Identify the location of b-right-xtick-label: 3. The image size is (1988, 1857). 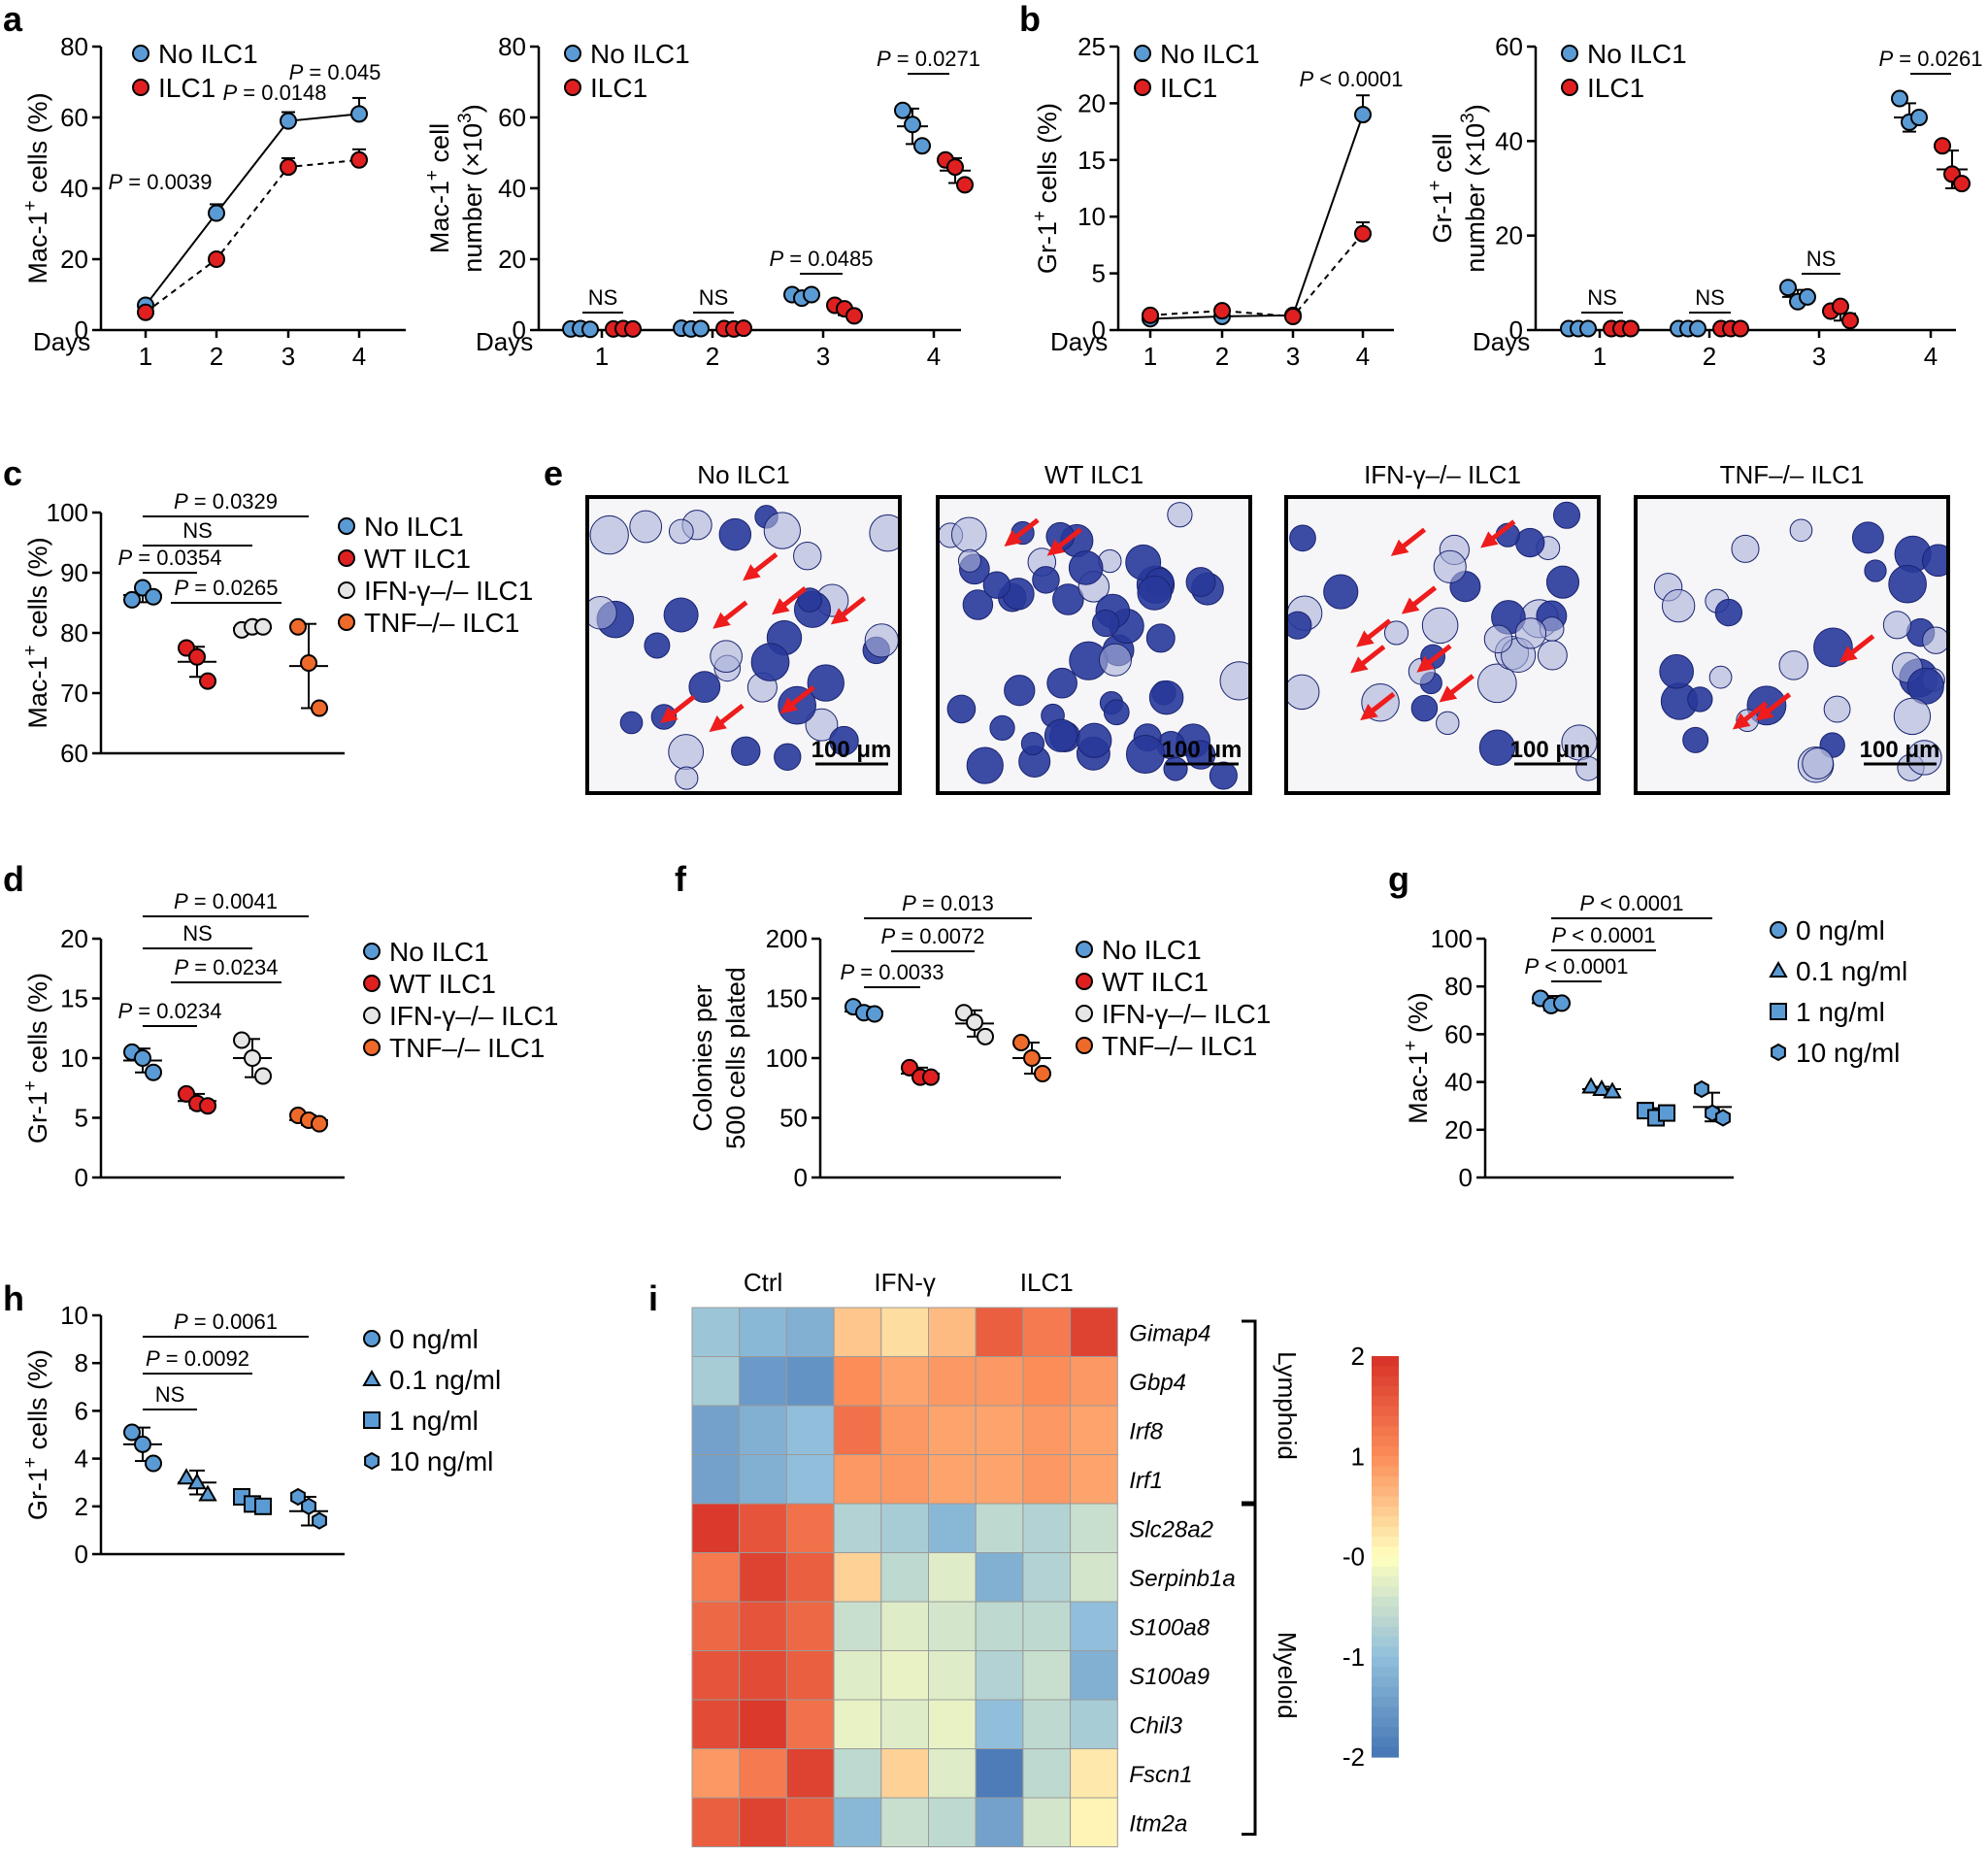
(1819, 356).